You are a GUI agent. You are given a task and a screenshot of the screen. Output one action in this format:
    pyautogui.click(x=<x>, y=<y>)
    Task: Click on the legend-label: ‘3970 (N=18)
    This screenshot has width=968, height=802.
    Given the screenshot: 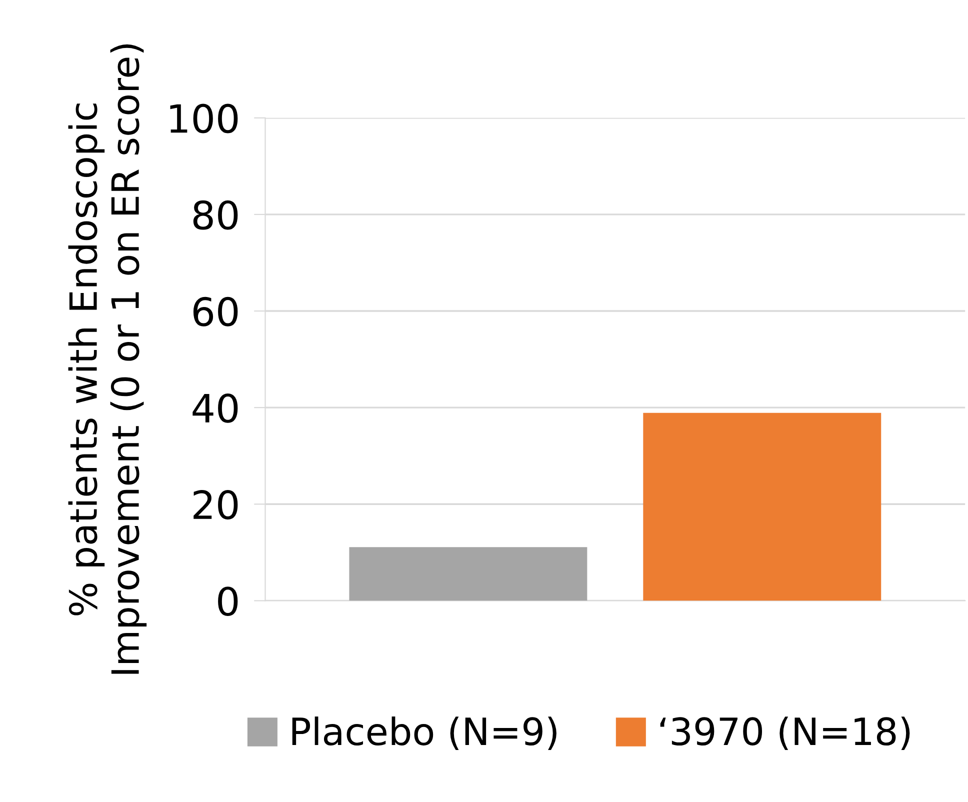 What is the action you would take?
    pyautogui.click(x=785, y=733)
    